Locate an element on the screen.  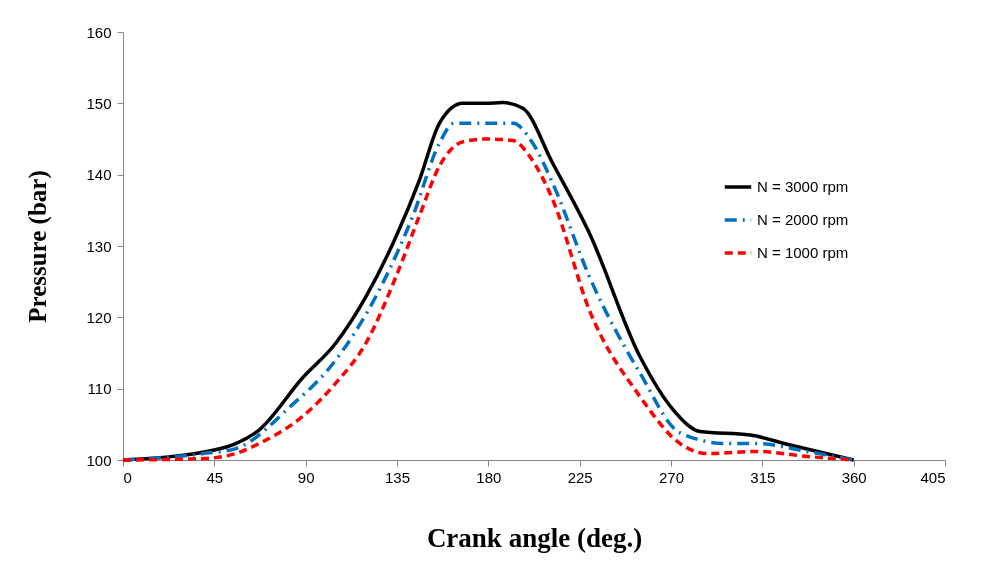
x-tick-label: 315 is located at coordinates (763, 477).